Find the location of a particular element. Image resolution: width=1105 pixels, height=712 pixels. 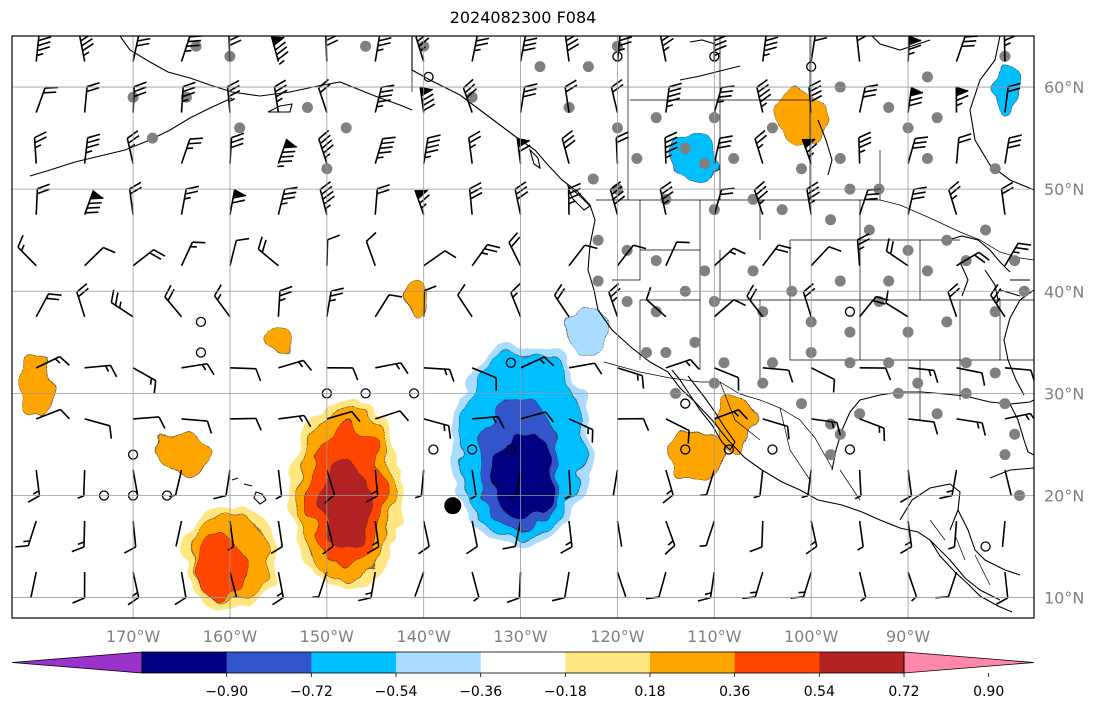

lat-tick-label: 20°N is located at coordinates (1064, 495).